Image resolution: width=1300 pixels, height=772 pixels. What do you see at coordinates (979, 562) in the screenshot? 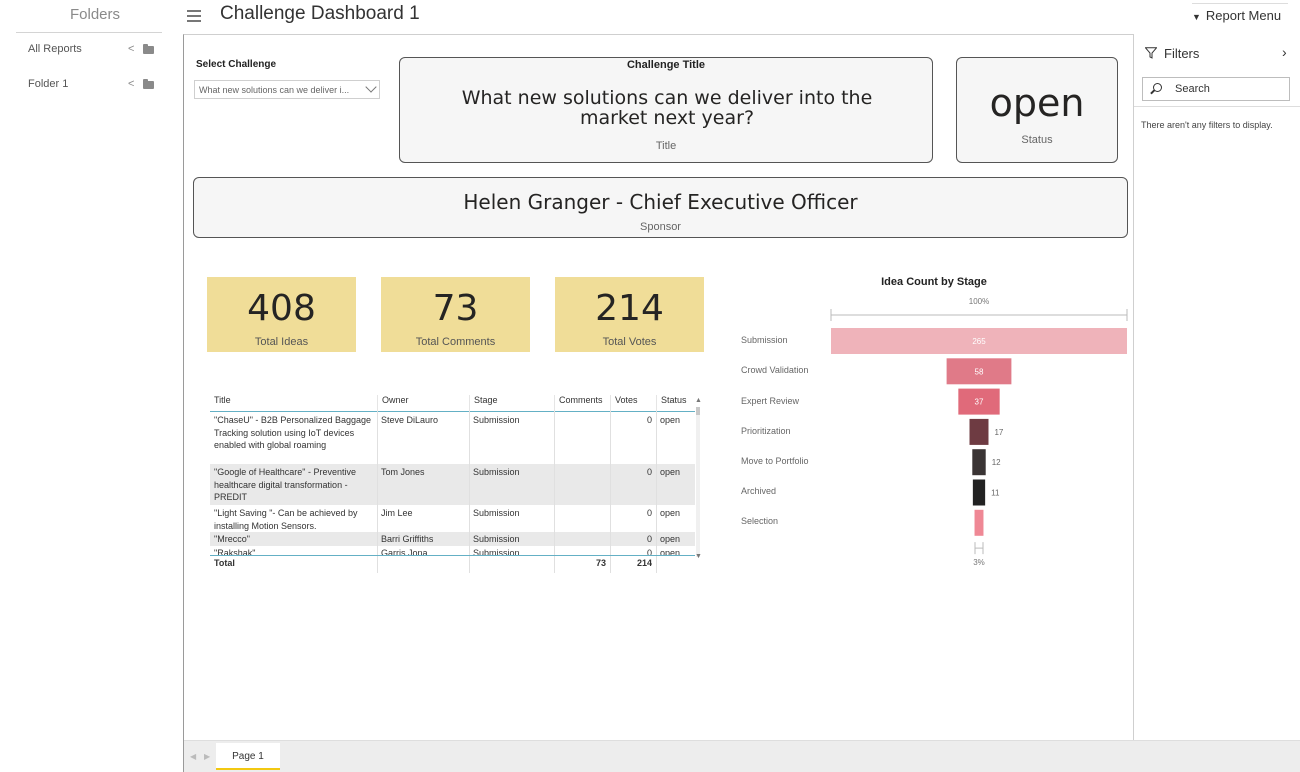
I see `funnel-bottom-label: 3%` at bounding box center [979, 562].